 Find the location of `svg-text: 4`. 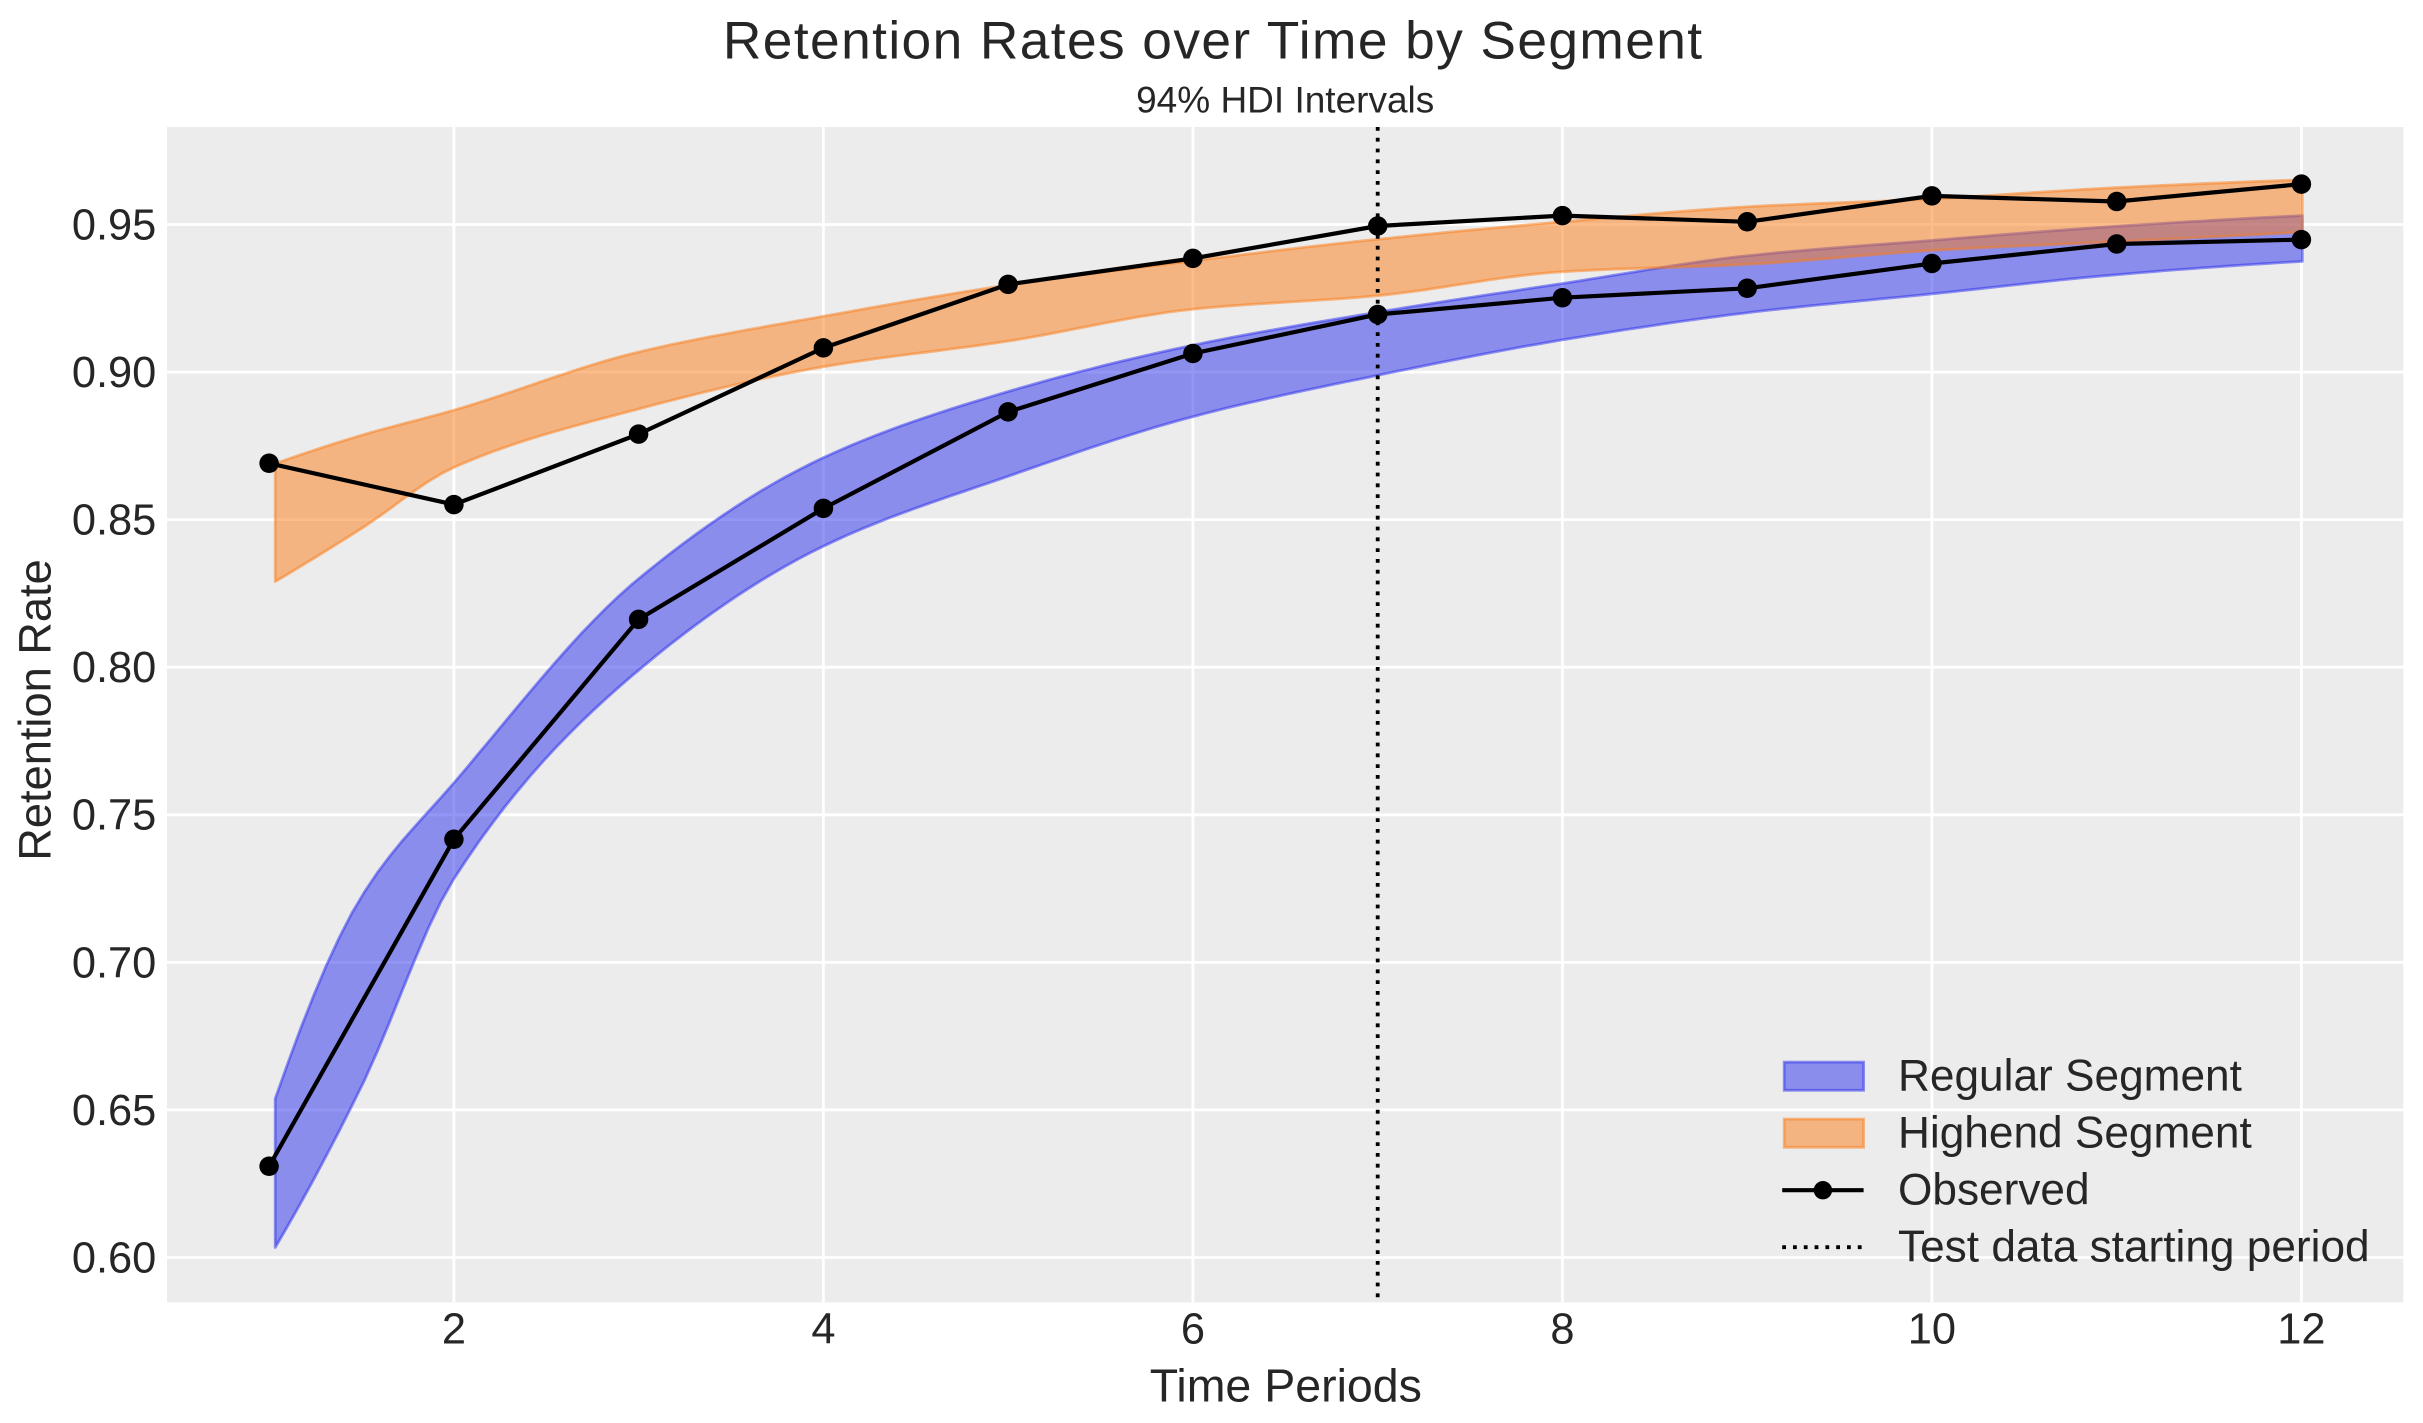

svg-text: 4 is located at coordinates (823, 1329).